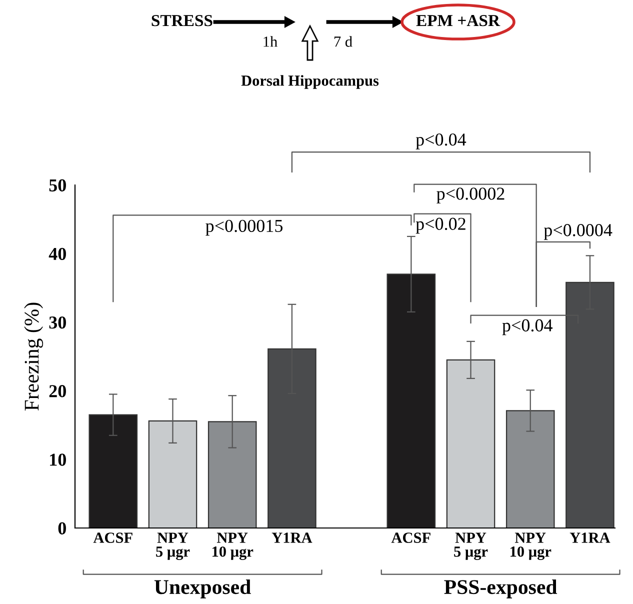 The height and width of the screenshot is (604, 633). I want to click on text: 7 d, so click(343, 41).